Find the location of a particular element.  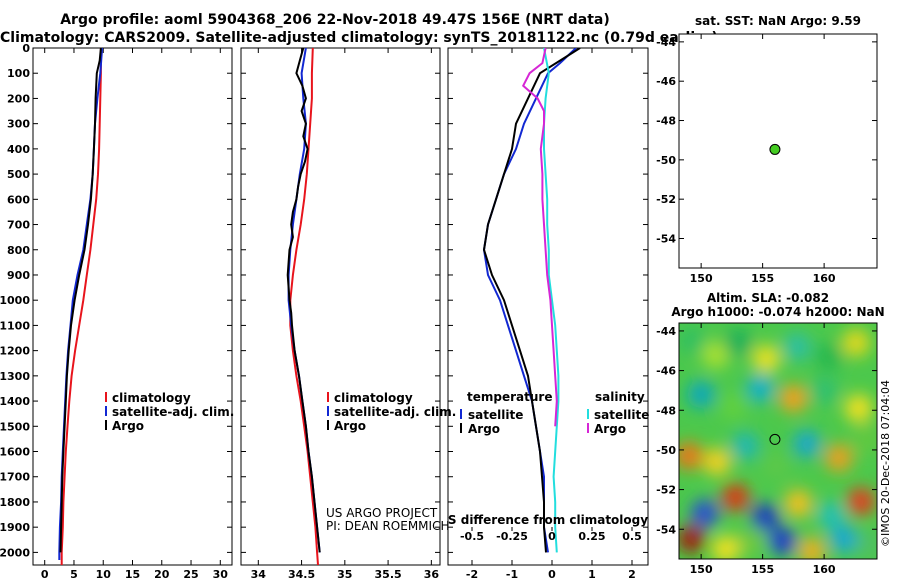

x-tick-label: -2 is located at coordinates (472, 574).